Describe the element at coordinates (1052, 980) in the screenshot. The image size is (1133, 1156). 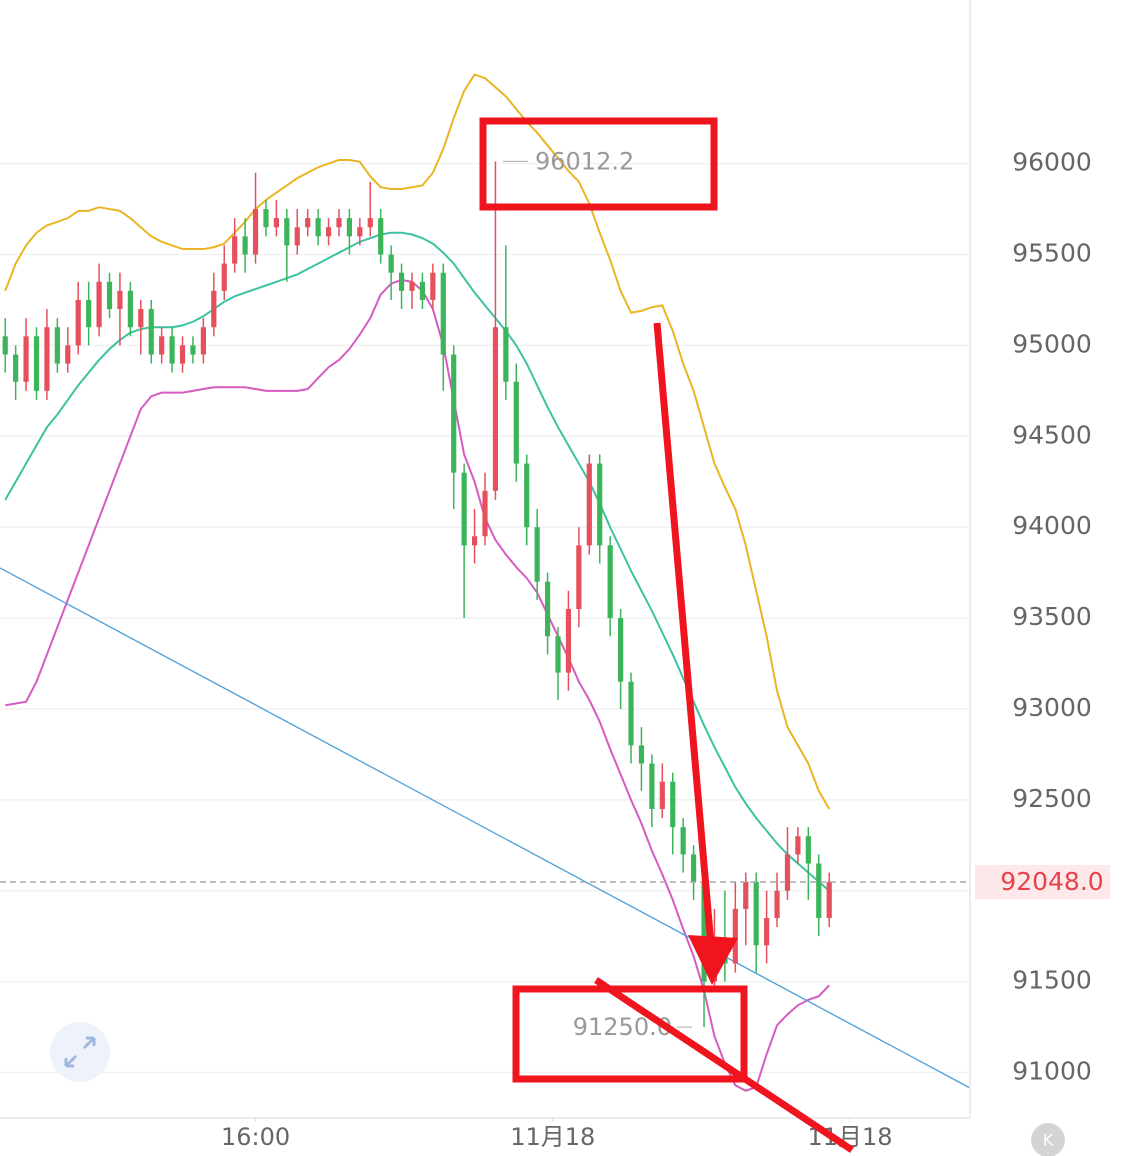
I see `y-tick-label: 91500` at that location.